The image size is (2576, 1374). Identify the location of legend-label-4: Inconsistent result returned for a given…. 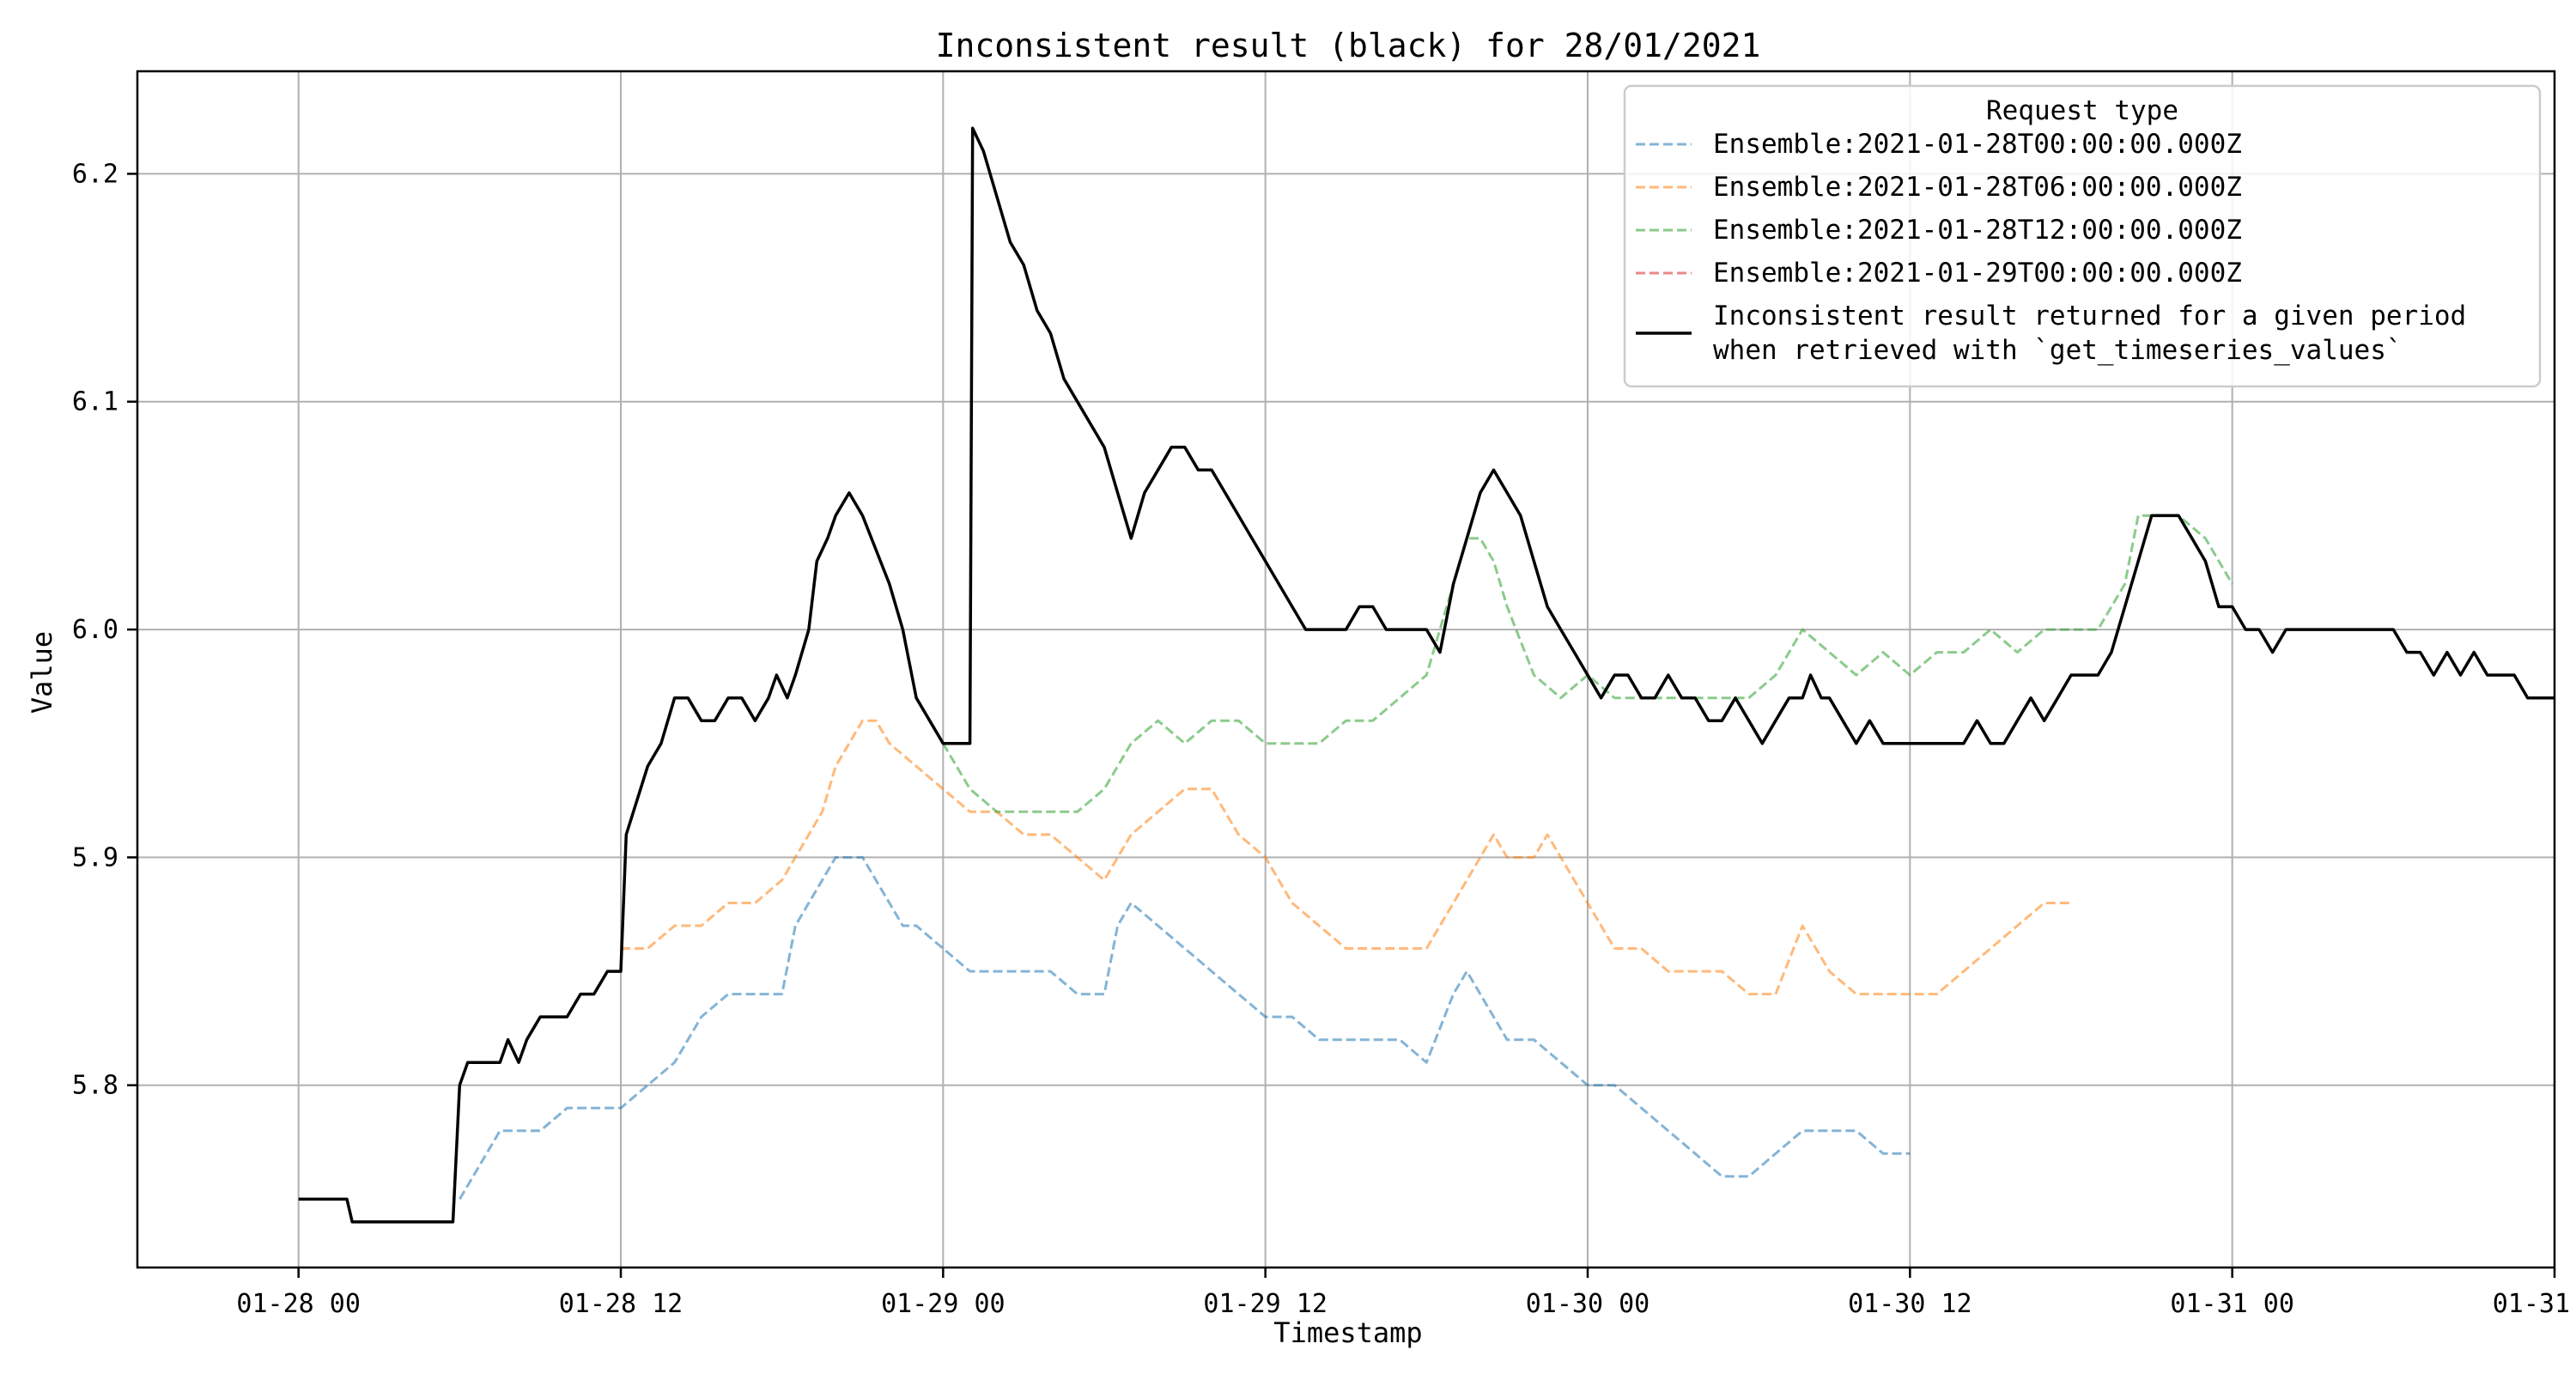
(2090, 333).